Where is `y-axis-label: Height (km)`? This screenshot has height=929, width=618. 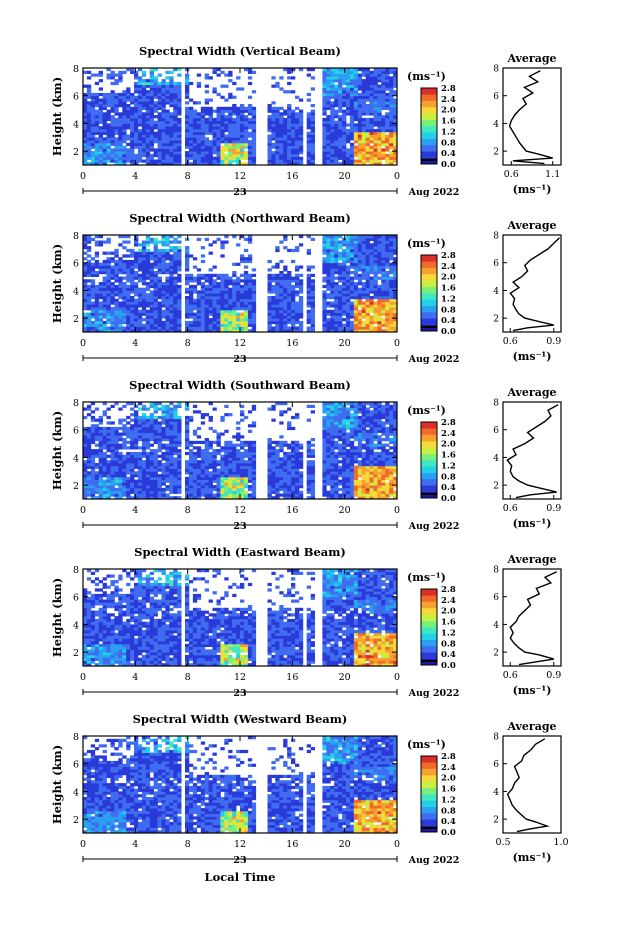 y-axis-label: Height (km) is located at coordinates (57, 116).